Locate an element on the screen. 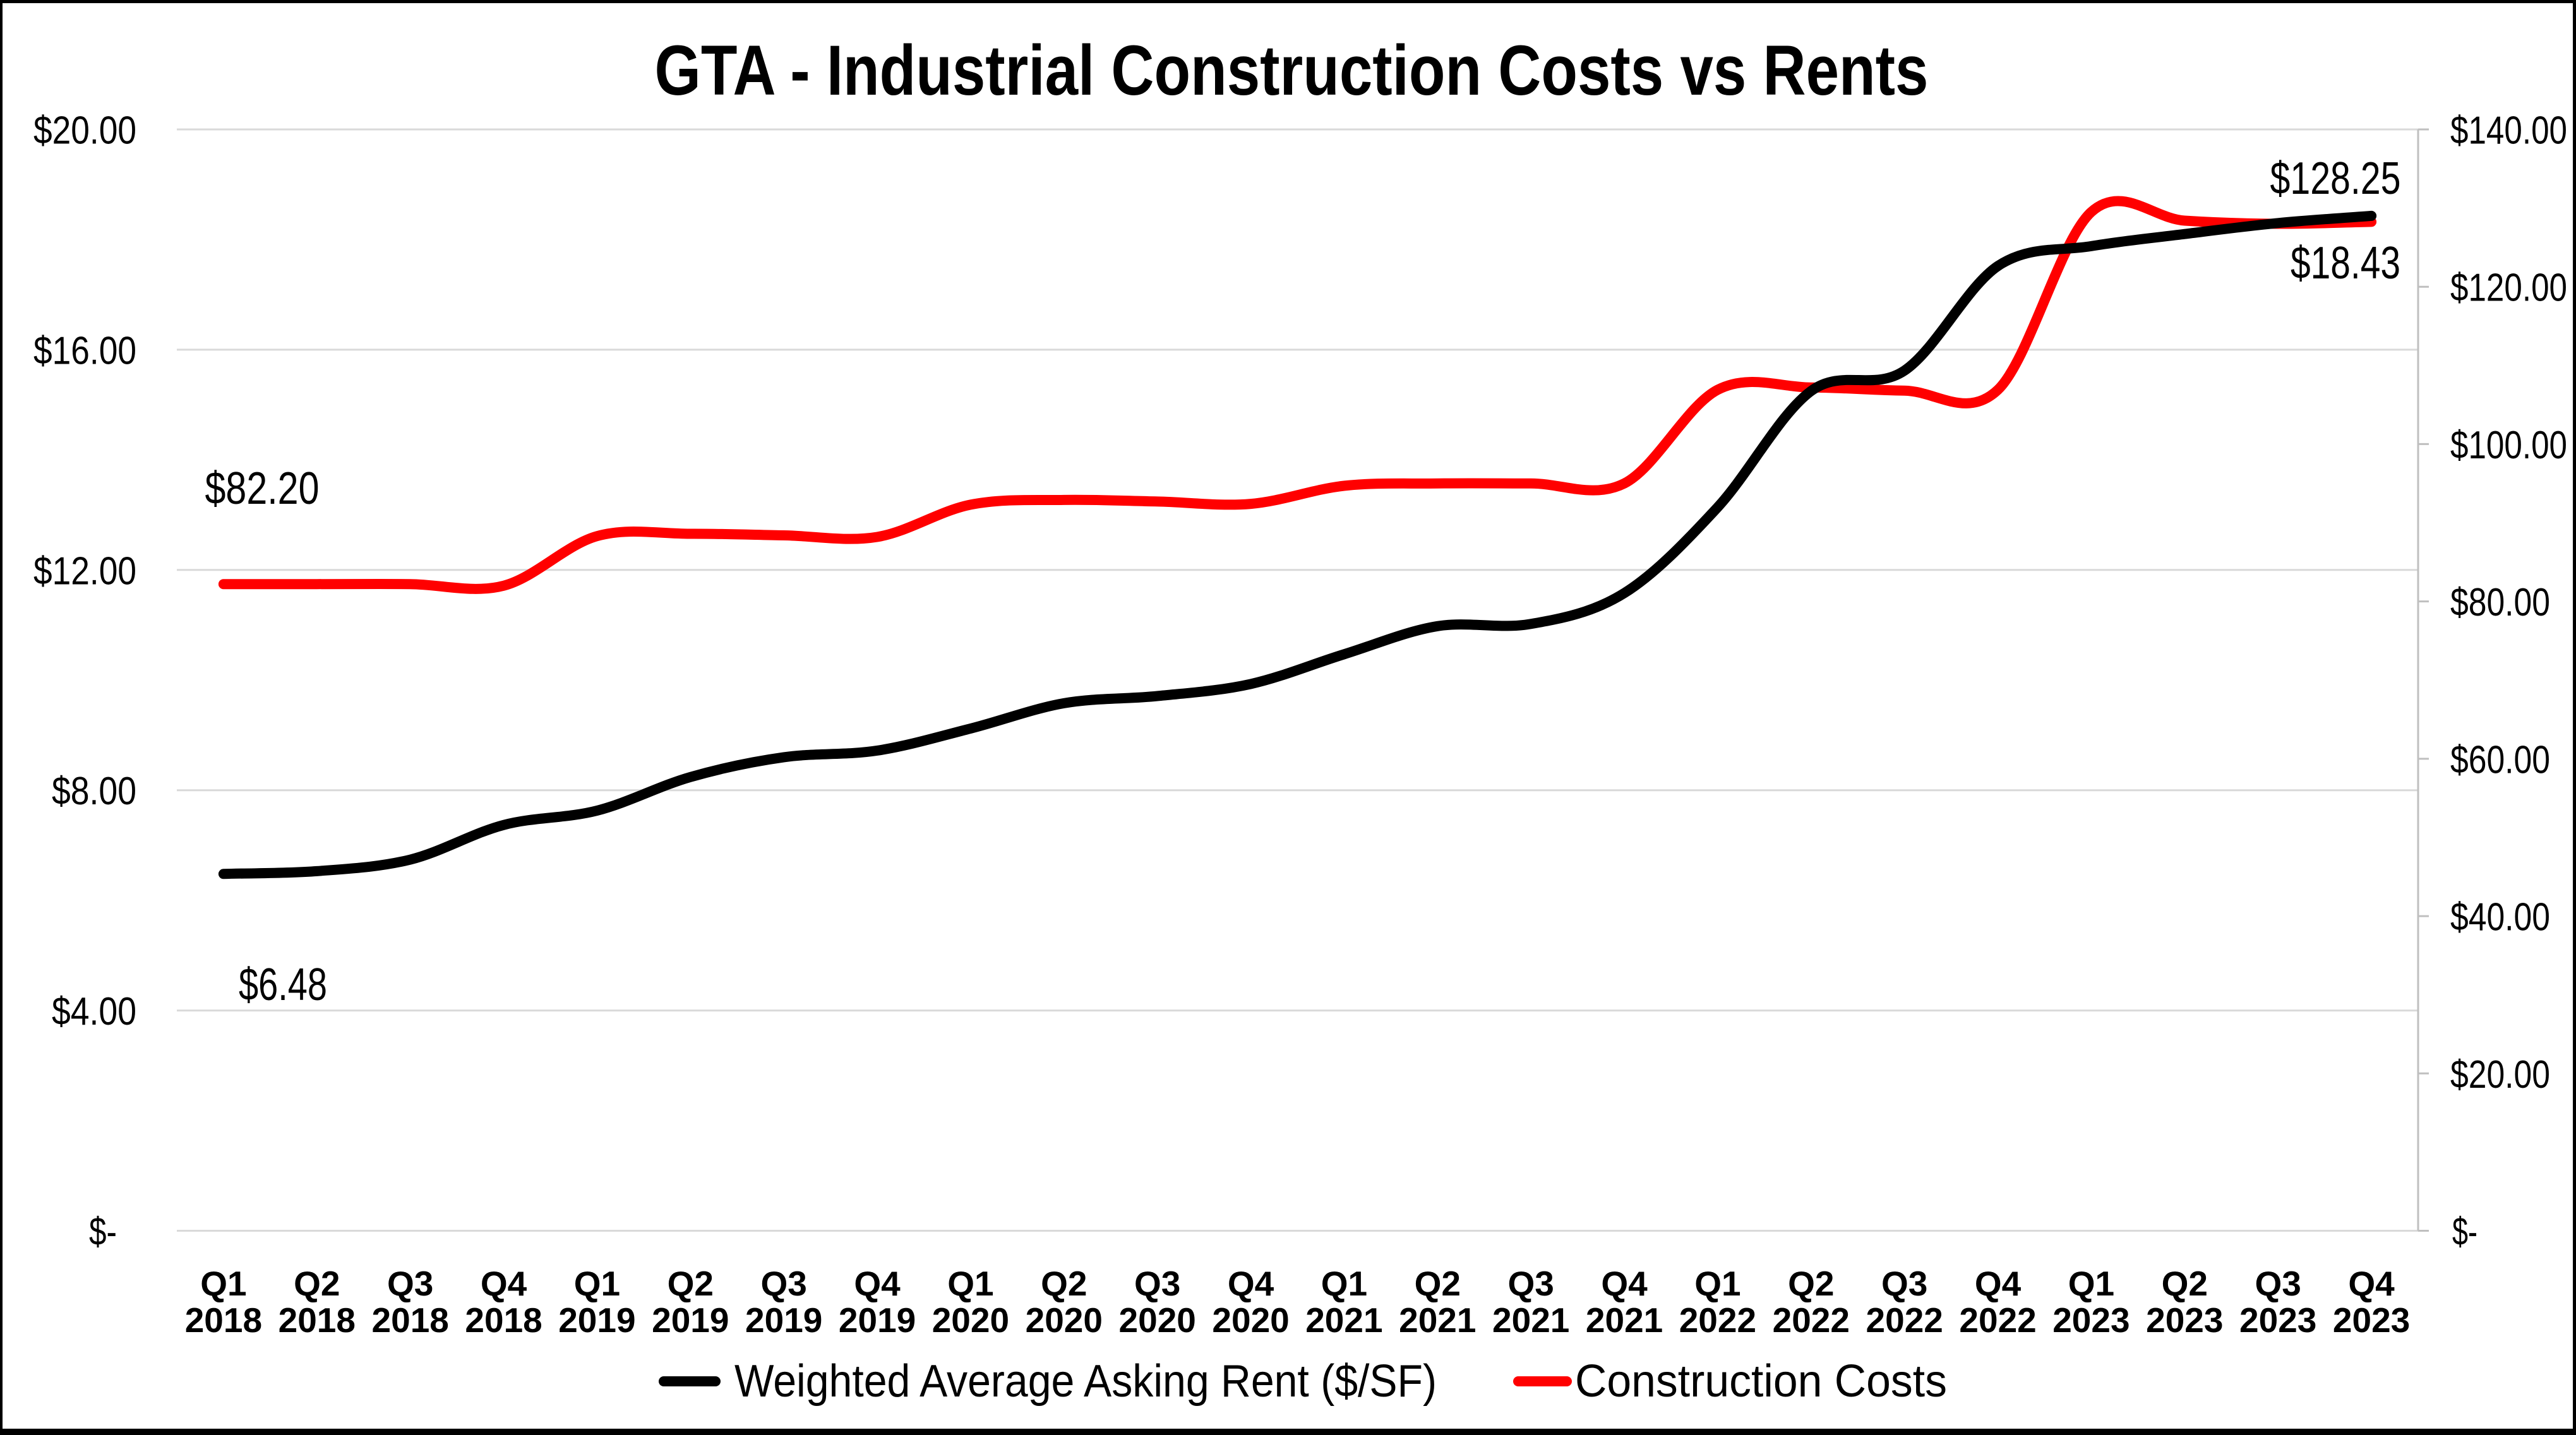  svg-text: $6.48 is located at coordinates (283, 985).